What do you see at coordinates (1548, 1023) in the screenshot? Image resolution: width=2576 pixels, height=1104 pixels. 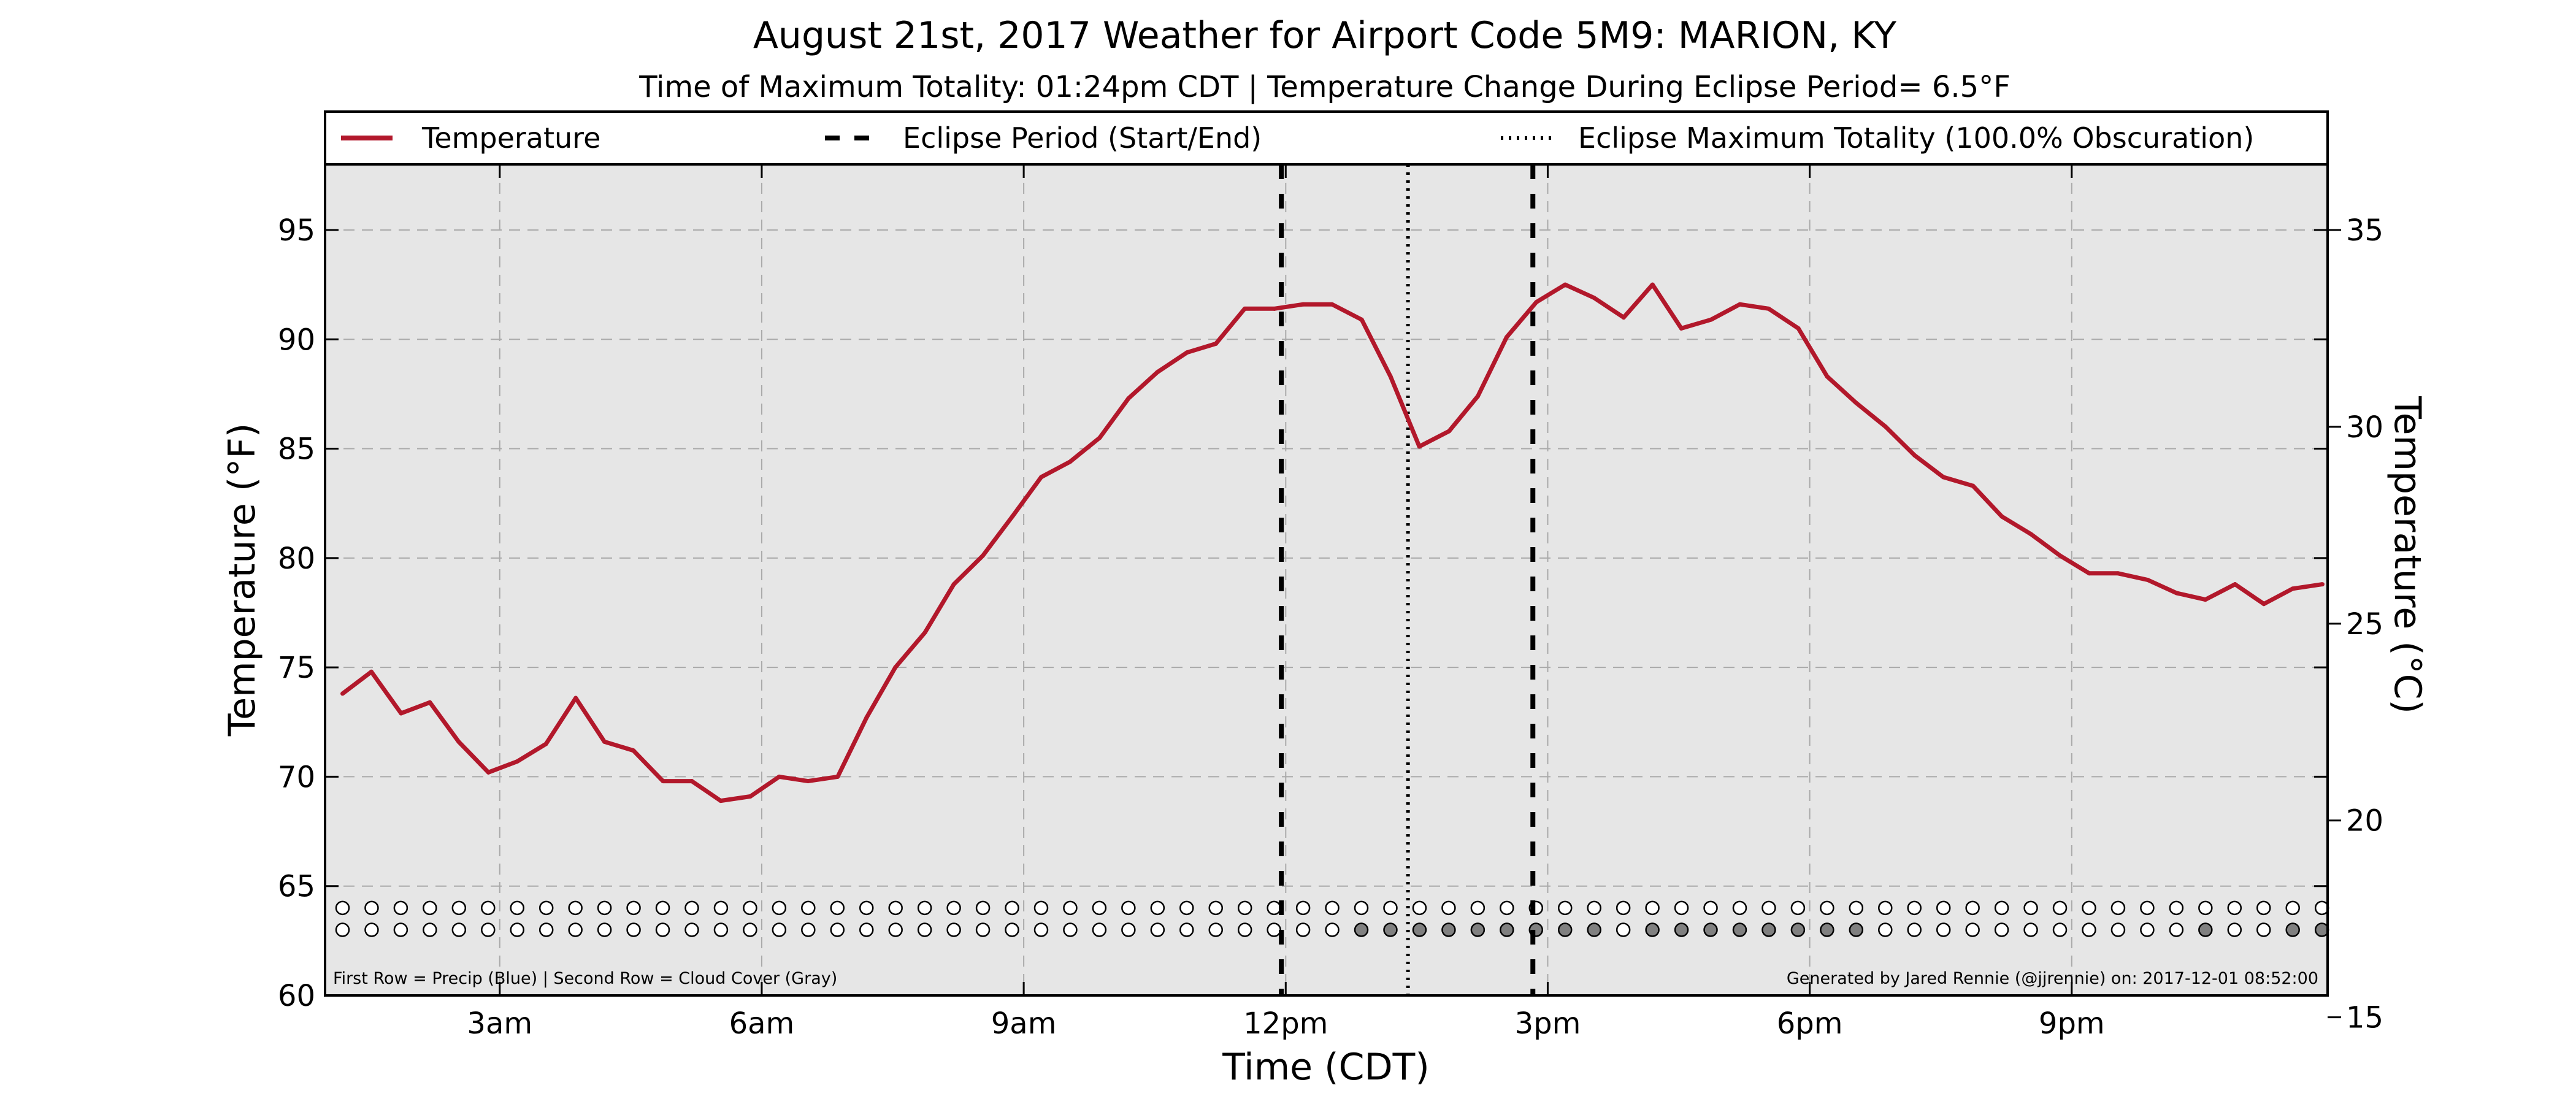 I see `x-tick-label: 3pm` at bounding box center [1548, 1023].